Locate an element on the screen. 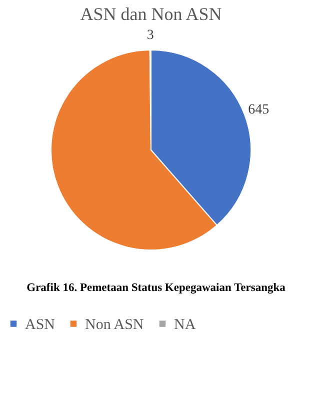  text: Grafik 16. Pemetaan Status Kepegawaian Tersangka is located at coordinates (156, 288).